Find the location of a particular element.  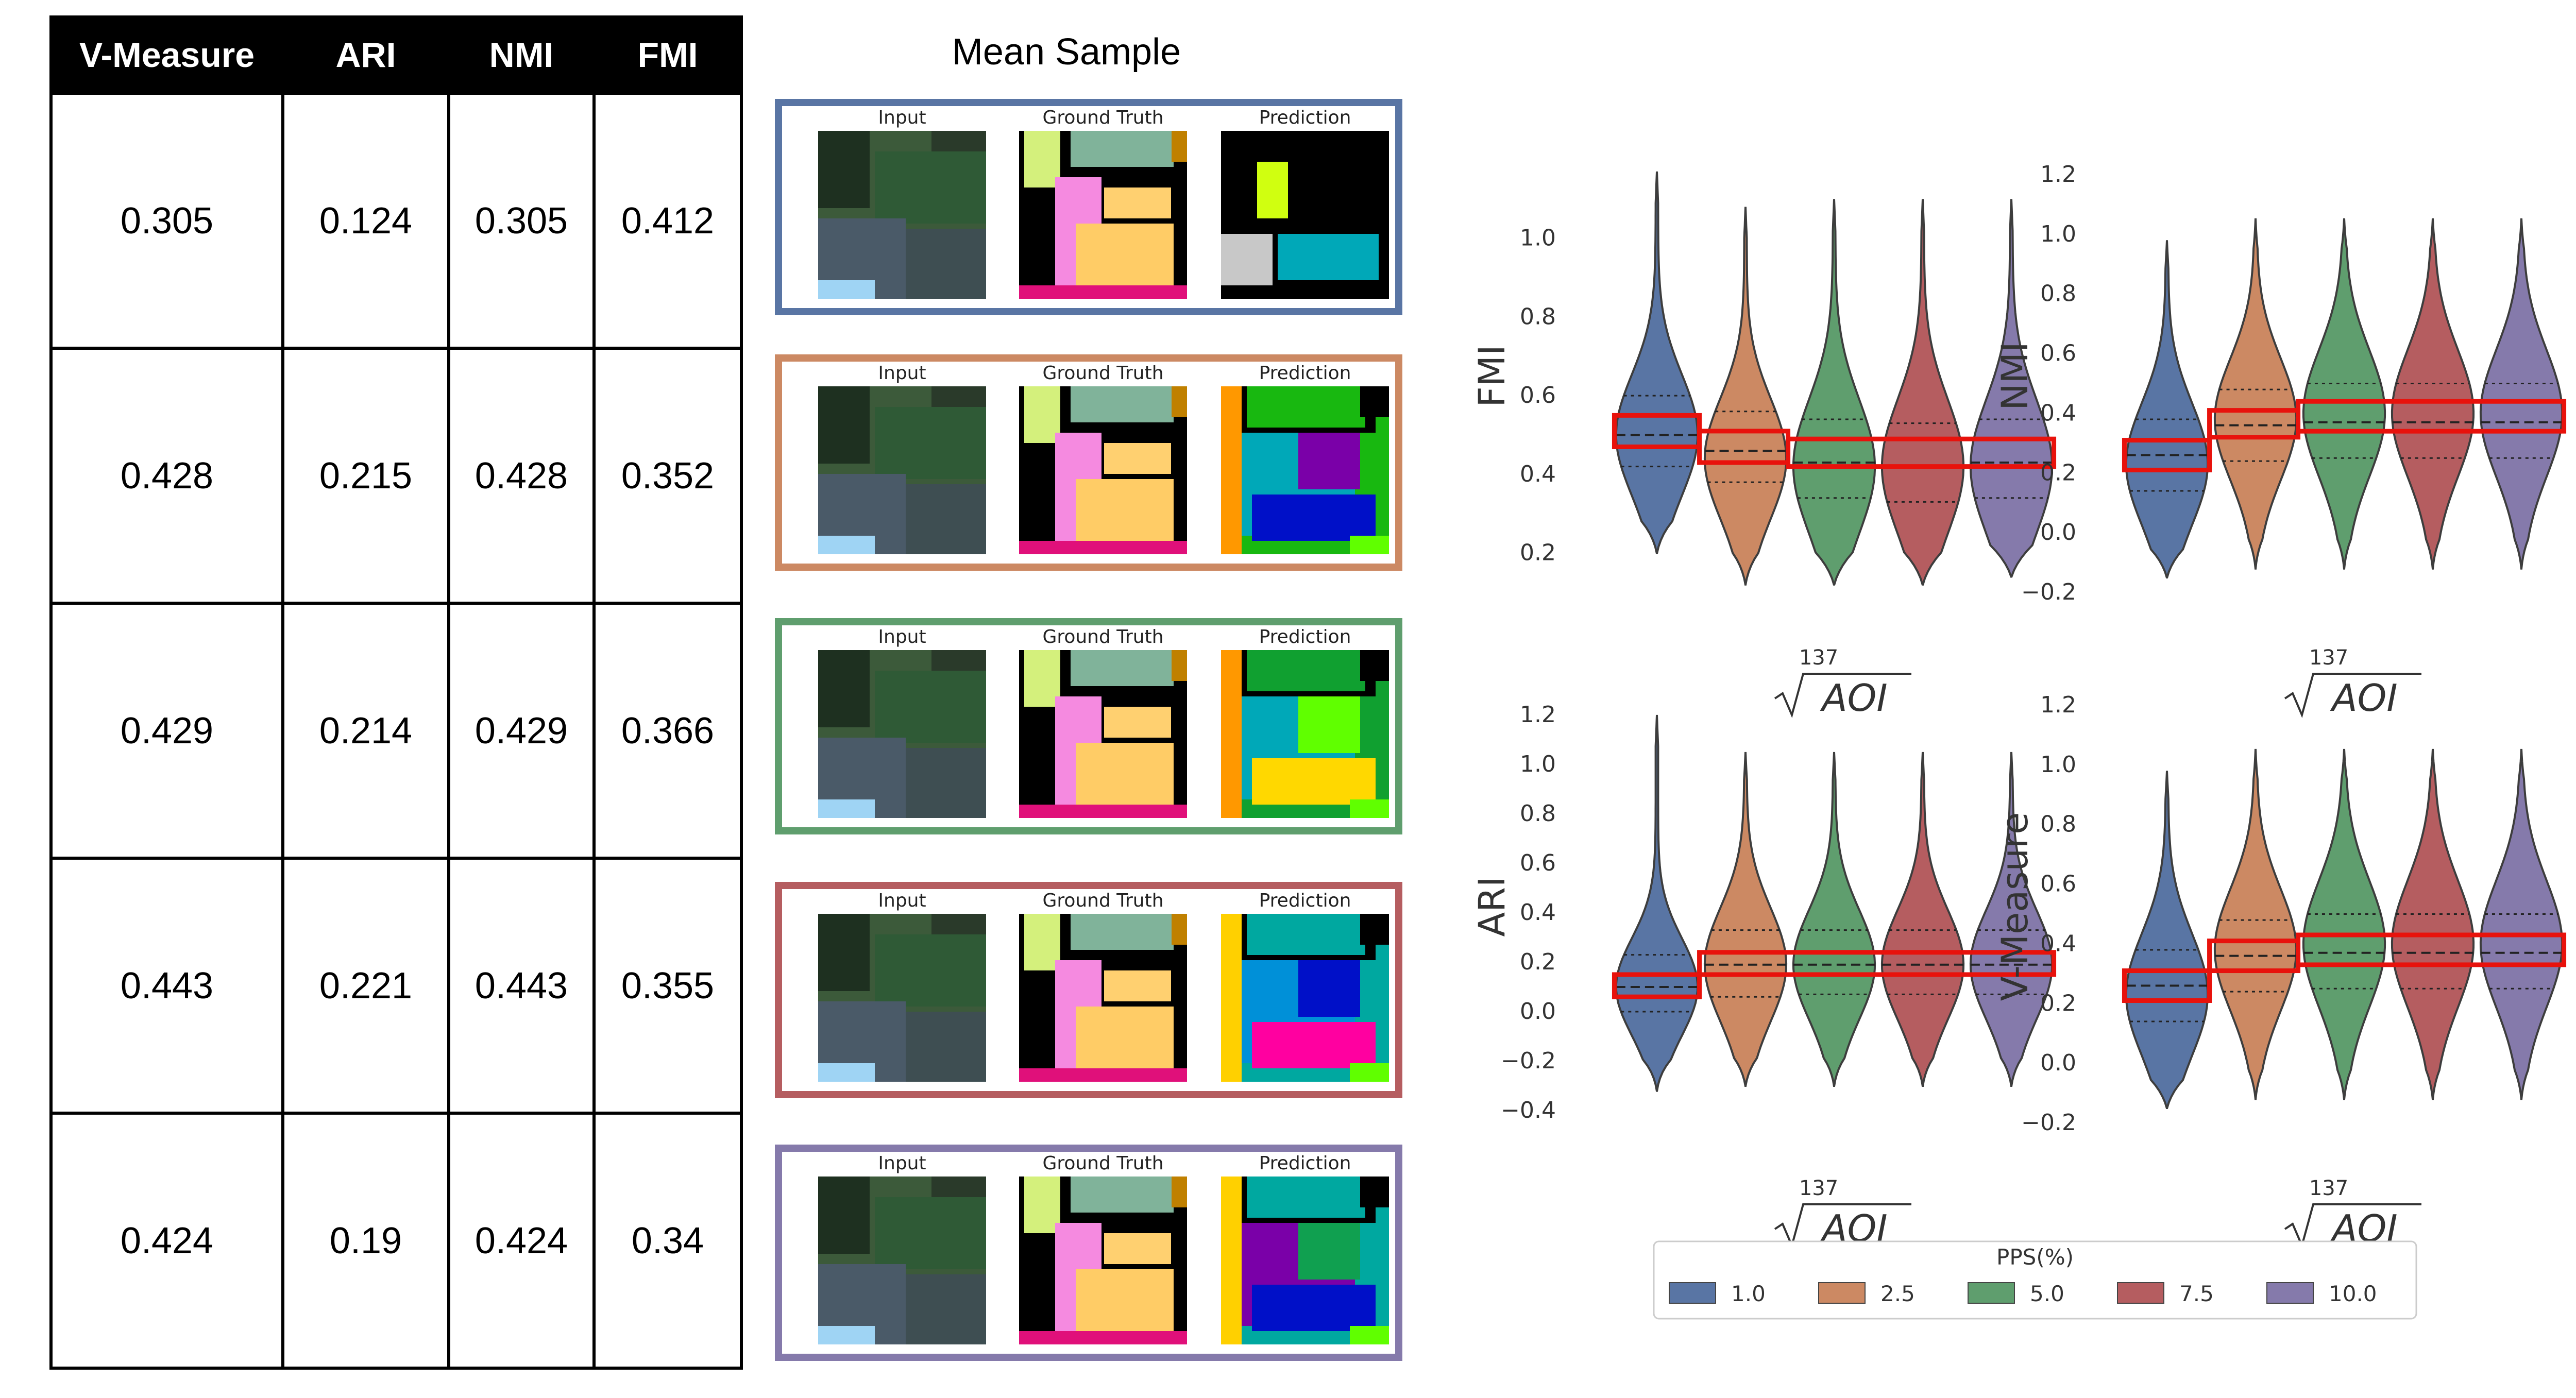

y-axis-label: FMI is located at coordinates (1492, 376).